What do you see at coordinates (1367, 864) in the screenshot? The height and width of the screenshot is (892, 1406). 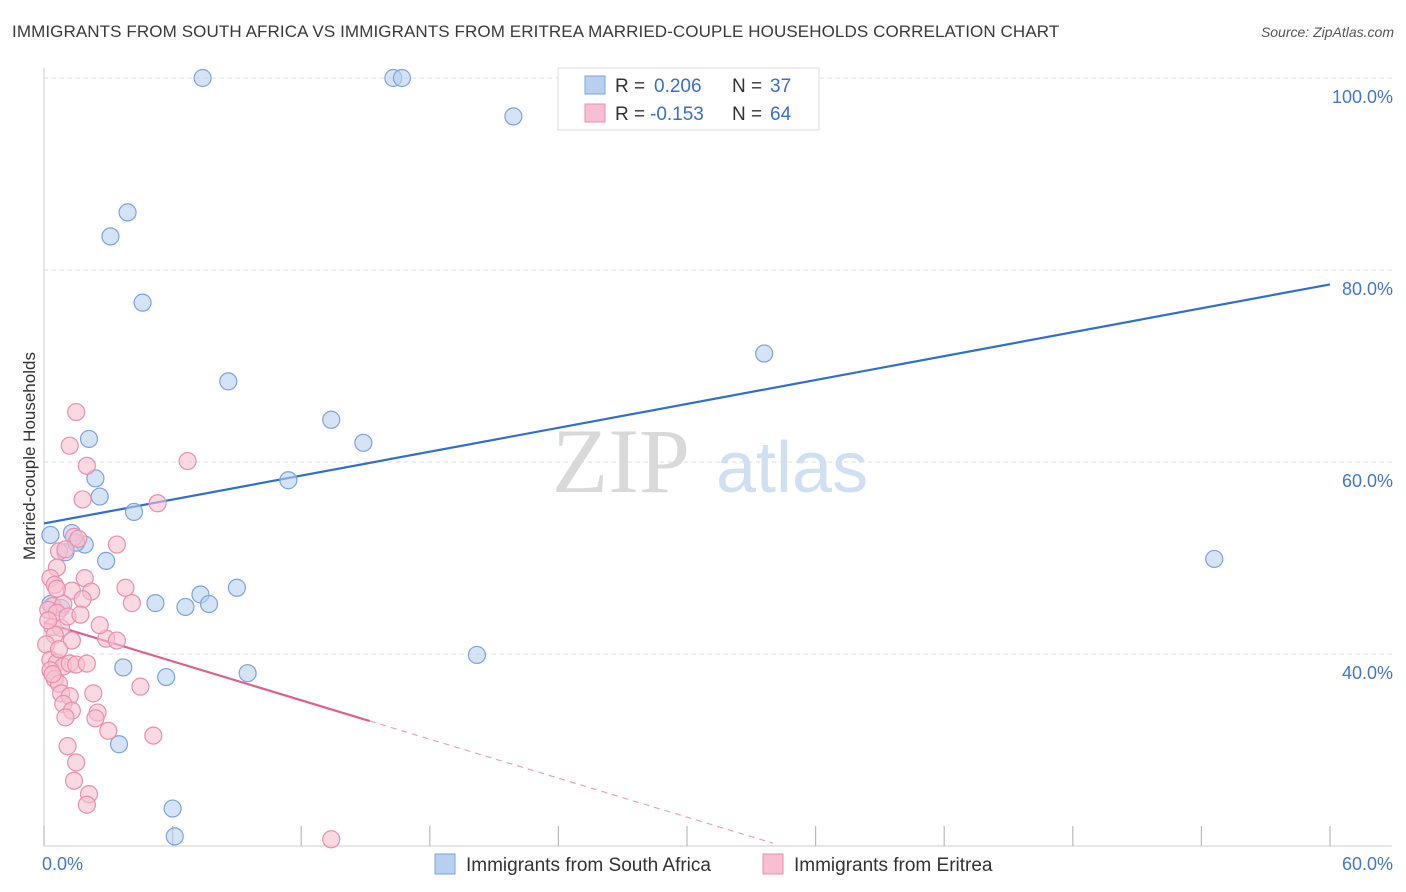 I see `x-tick-label-max: 60.0%` at bounding box center [1367, 864].